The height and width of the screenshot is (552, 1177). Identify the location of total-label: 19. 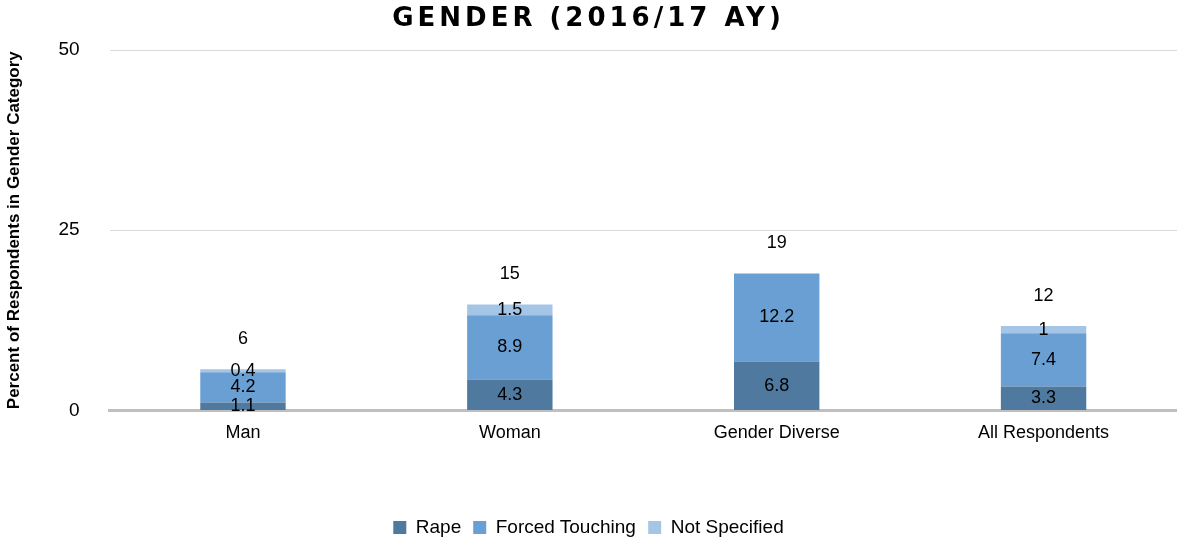
(776, 242).